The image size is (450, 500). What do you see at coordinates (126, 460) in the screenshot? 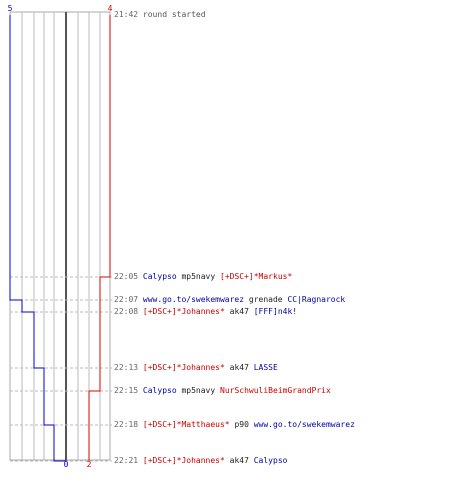
I see `event-time: 22:21` at bounding box center [126, 460].